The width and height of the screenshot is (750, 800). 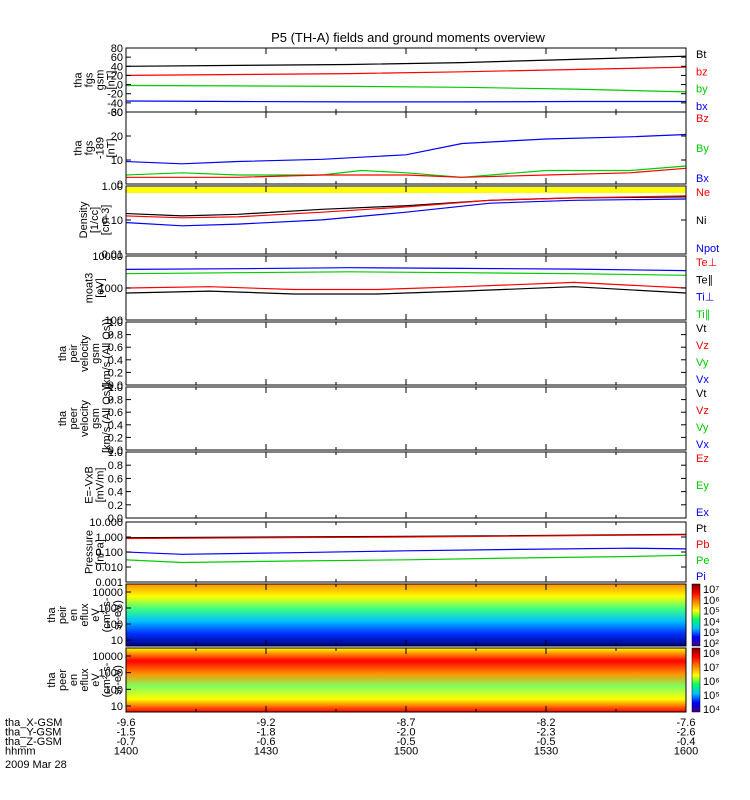 I want to click on legend-entry: Ti∥, so click(x=703, y=315).